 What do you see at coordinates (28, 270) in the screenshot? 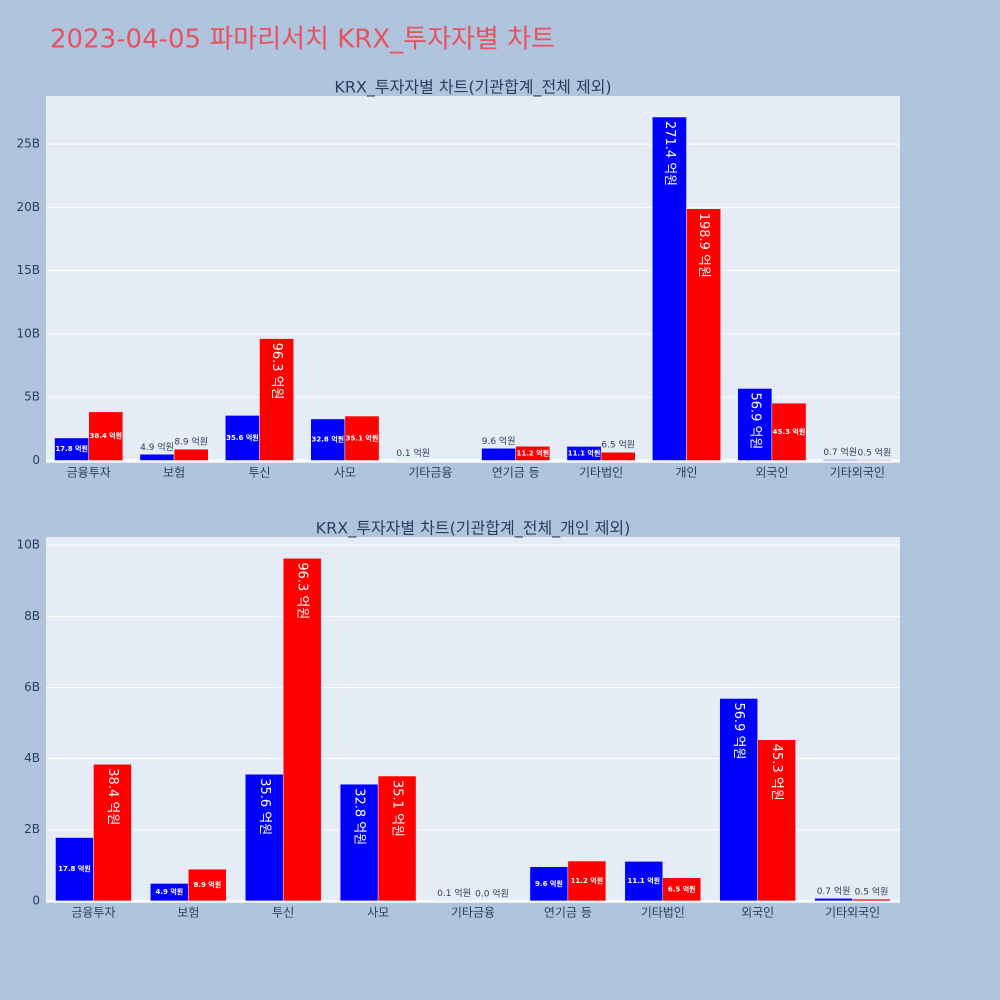
I see `y-tick-label: 15B` at bounding box center [28, 270].